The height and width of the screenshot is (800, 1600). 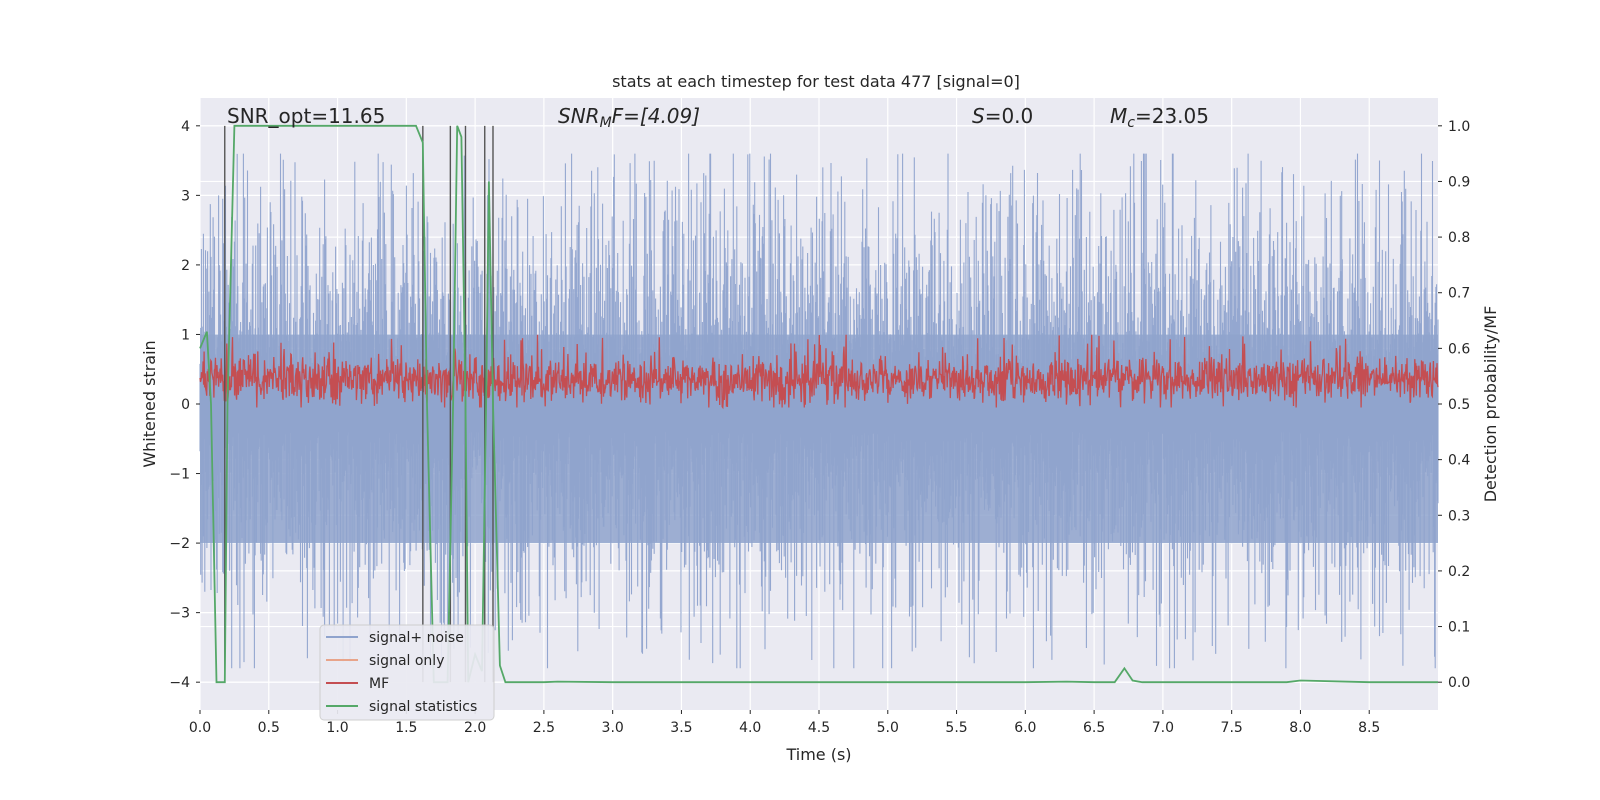 What do you see at coordinates (1459, 683) in the screenshot?
I see `y2-tick-label: 0.0` at bounding box center [1459, 683].